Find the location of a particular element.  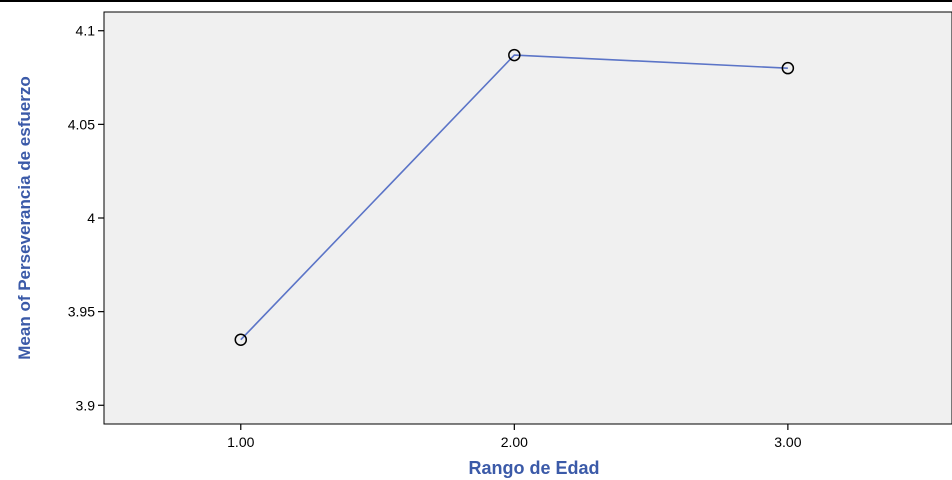

top-border is located at coordinates (476, 1).